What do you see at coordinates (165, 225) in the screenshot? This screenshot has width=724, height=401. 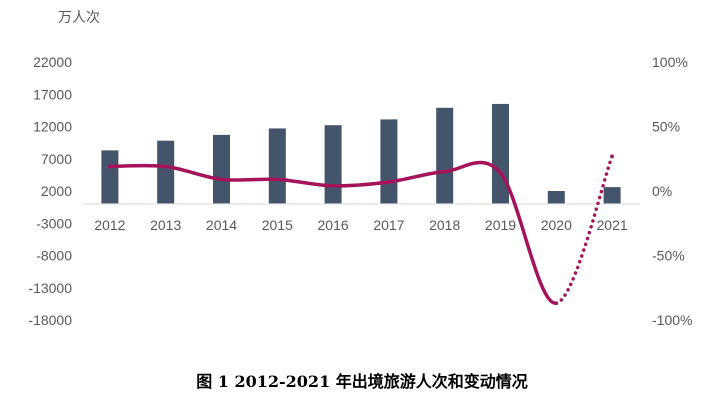 I see `category-label: 2013` at bounding box center [165, 225].